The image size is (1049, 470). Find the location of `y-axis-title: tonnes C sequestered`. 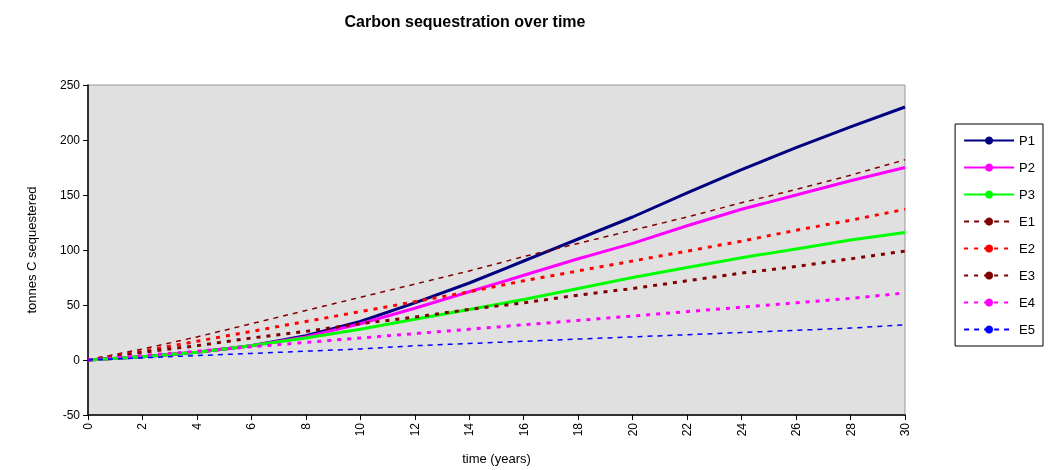

y-axis-title: tonnes C sequestered is located at coordinates (31, 250).